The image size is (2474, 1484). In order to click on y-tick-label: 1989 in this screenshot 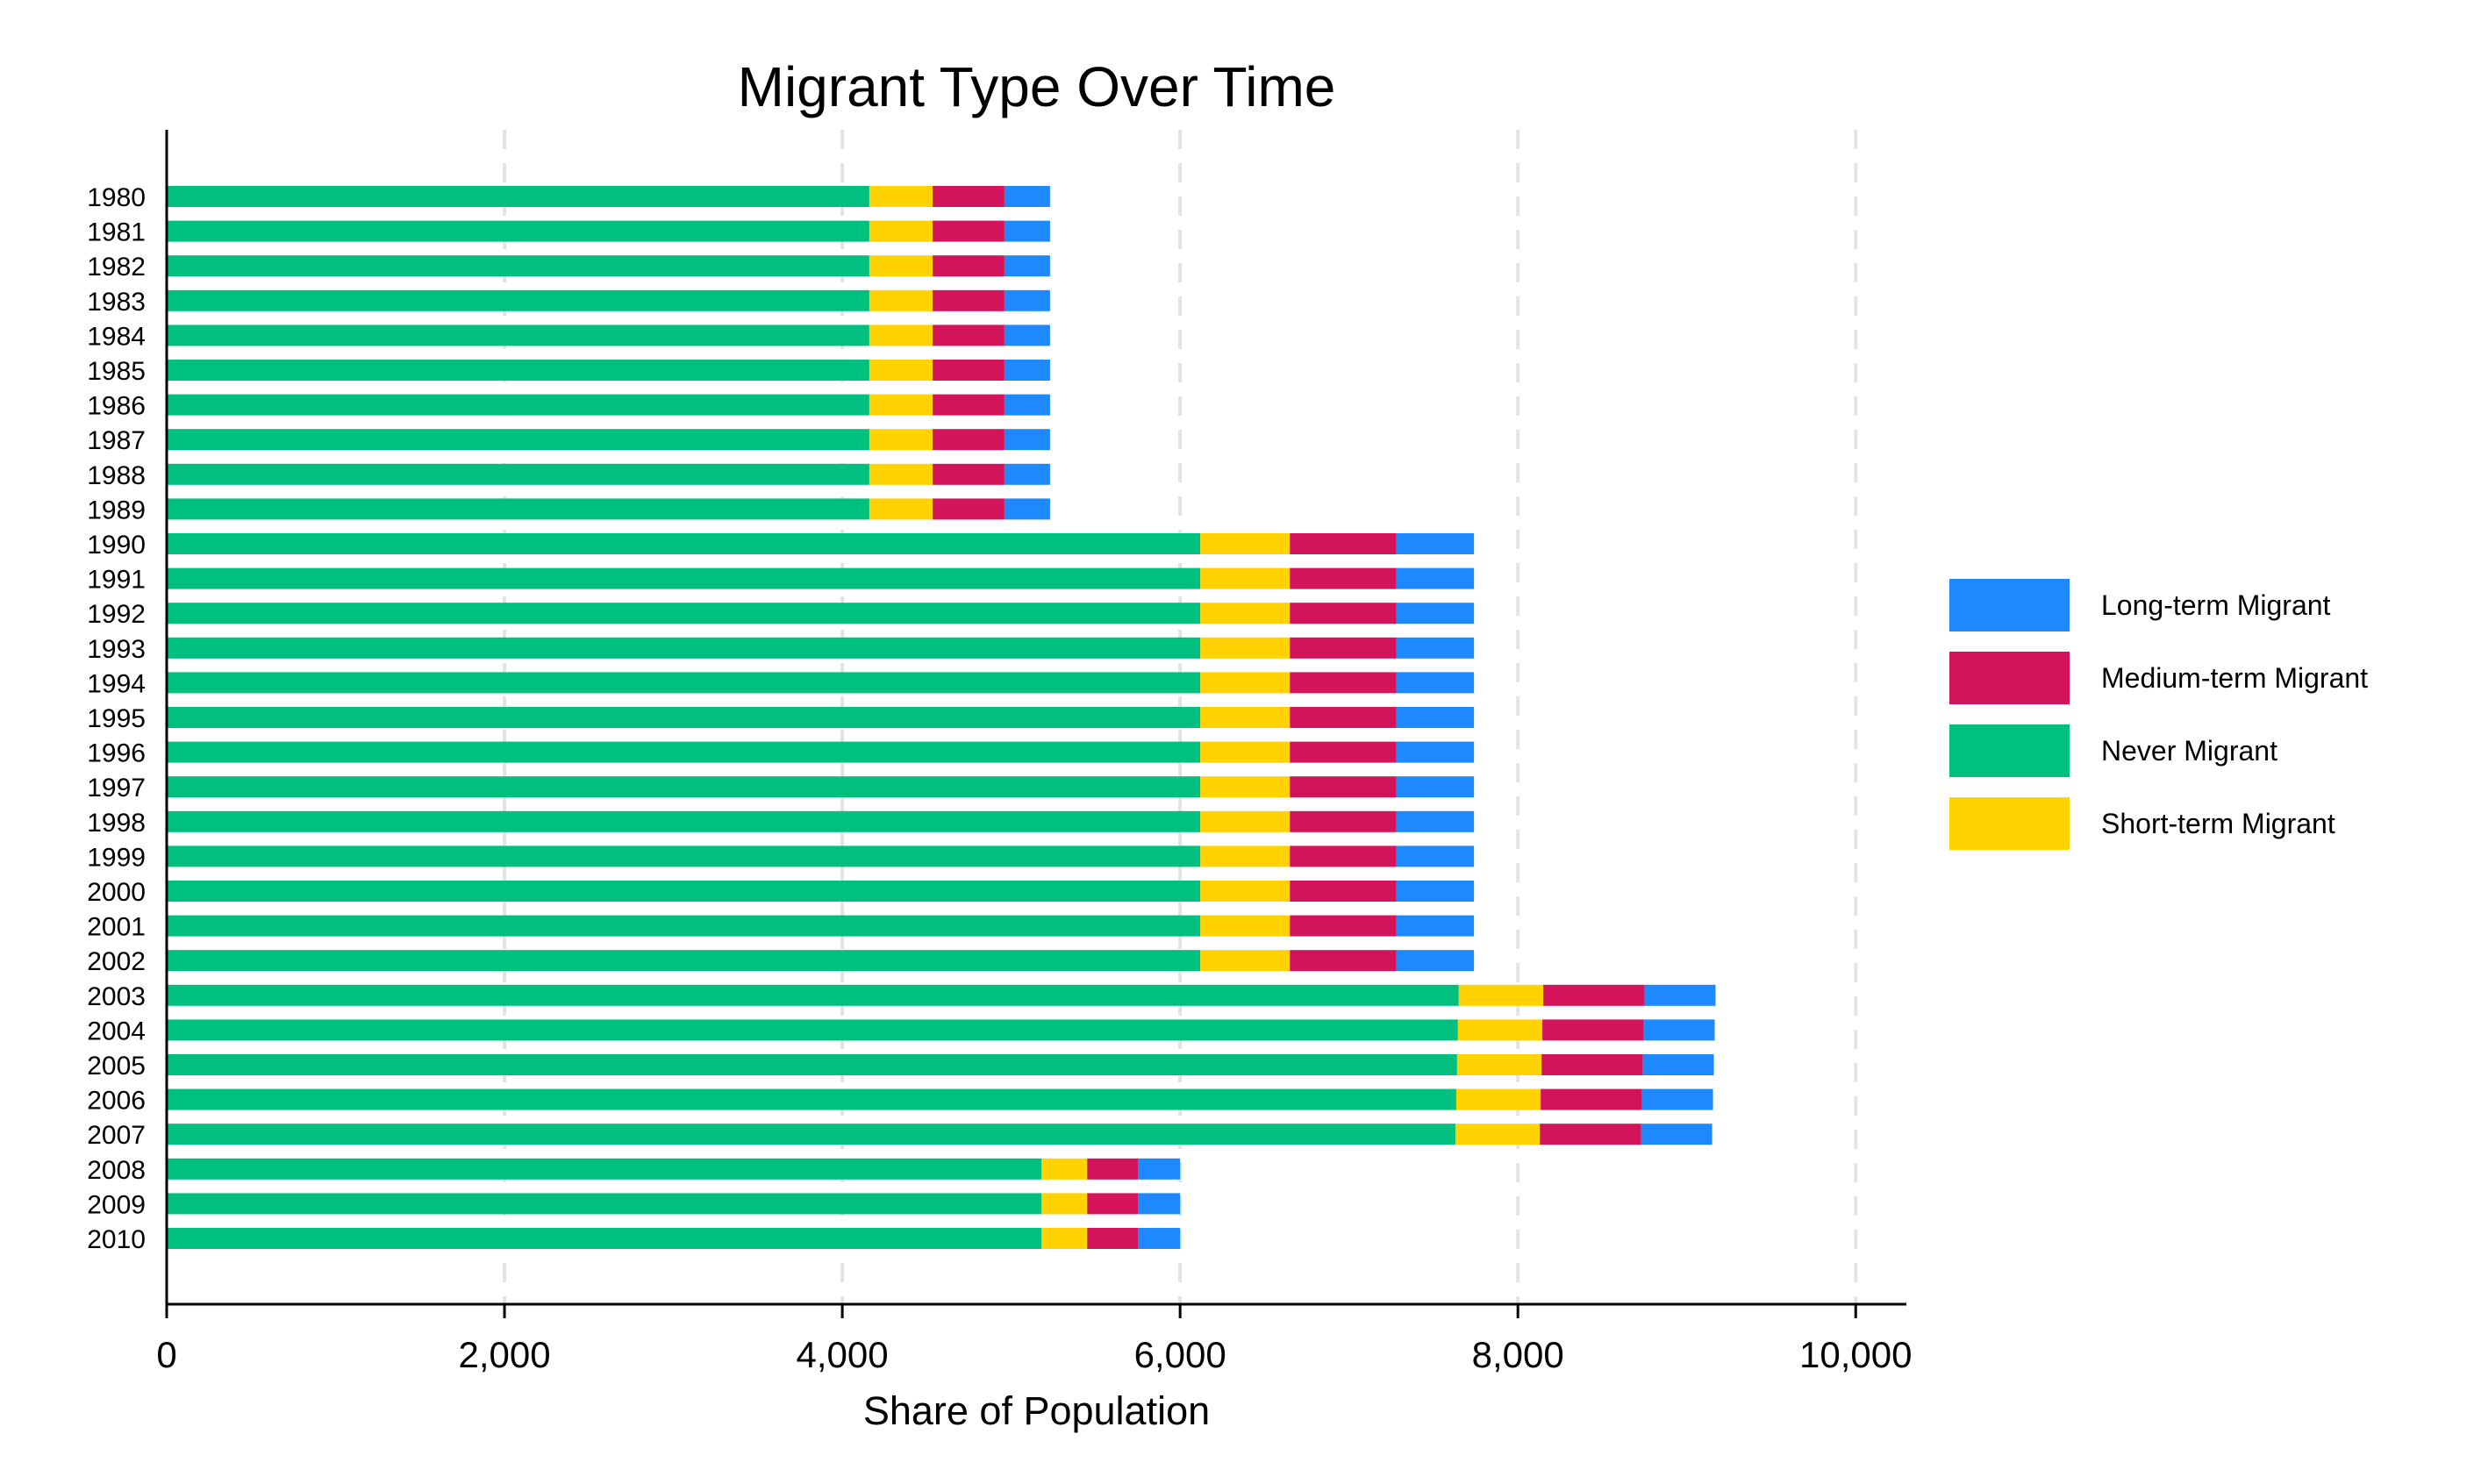, I will do `click(116, 510)`.